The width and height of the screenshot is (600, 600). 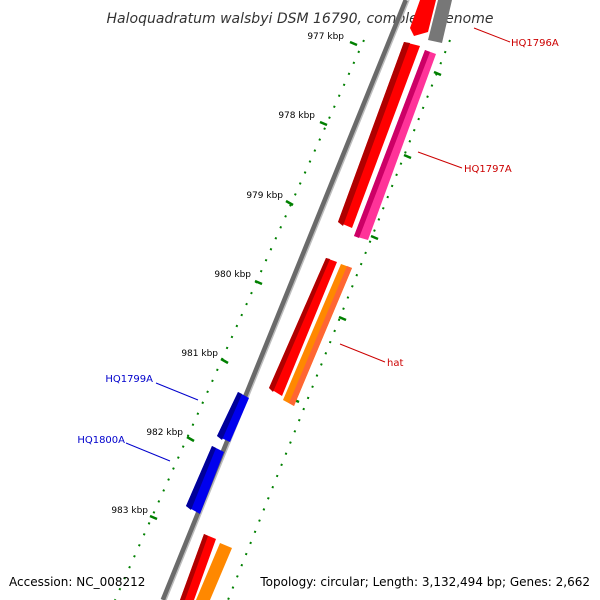 I want to click on rna-feature-hq1797a-shade, so click(x=392, y=144).